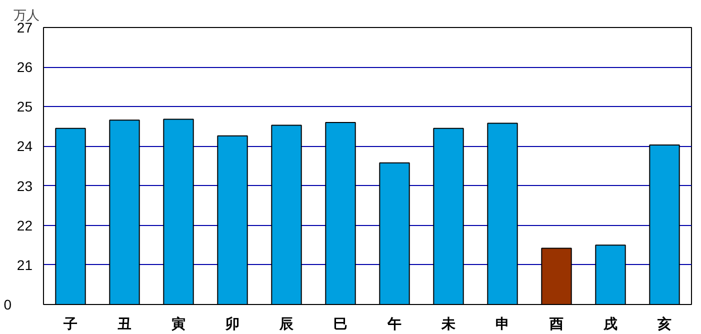 Image resolution: width=701 pixels, height=334 pixels. I want to click on x-tick-label: 巳, so click(341, 324).